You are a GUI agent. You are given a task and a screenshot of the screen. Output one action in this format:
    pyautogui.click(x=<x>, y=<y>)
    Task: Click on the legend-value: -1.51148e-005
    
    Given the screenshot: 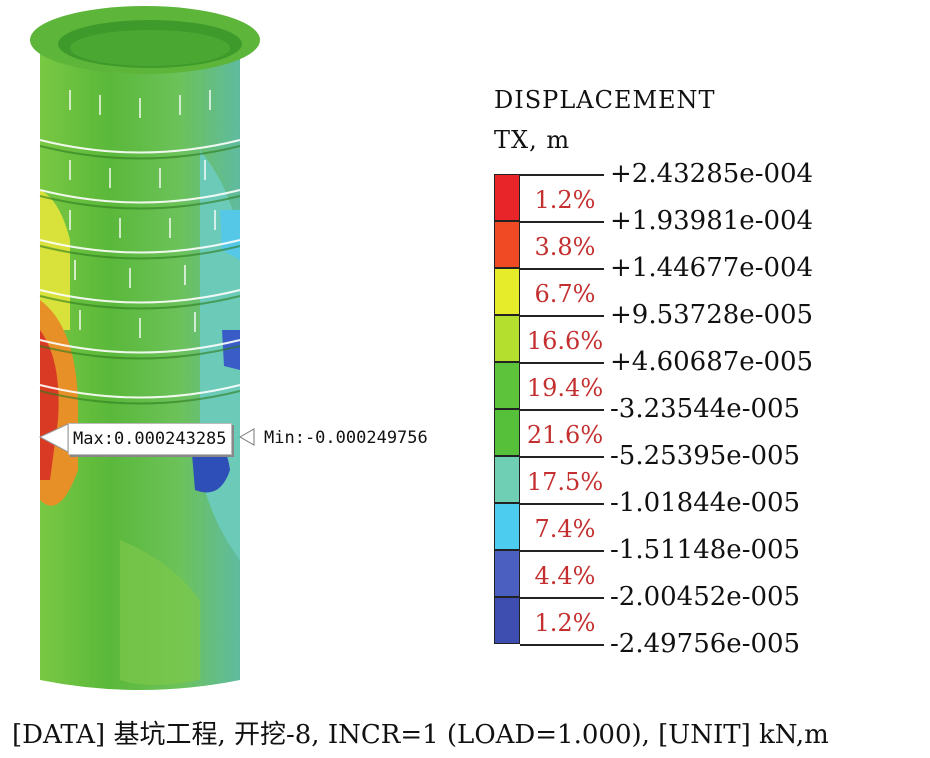 What is the action you would take?
    pyautogui.click(x=705, y=550)
    